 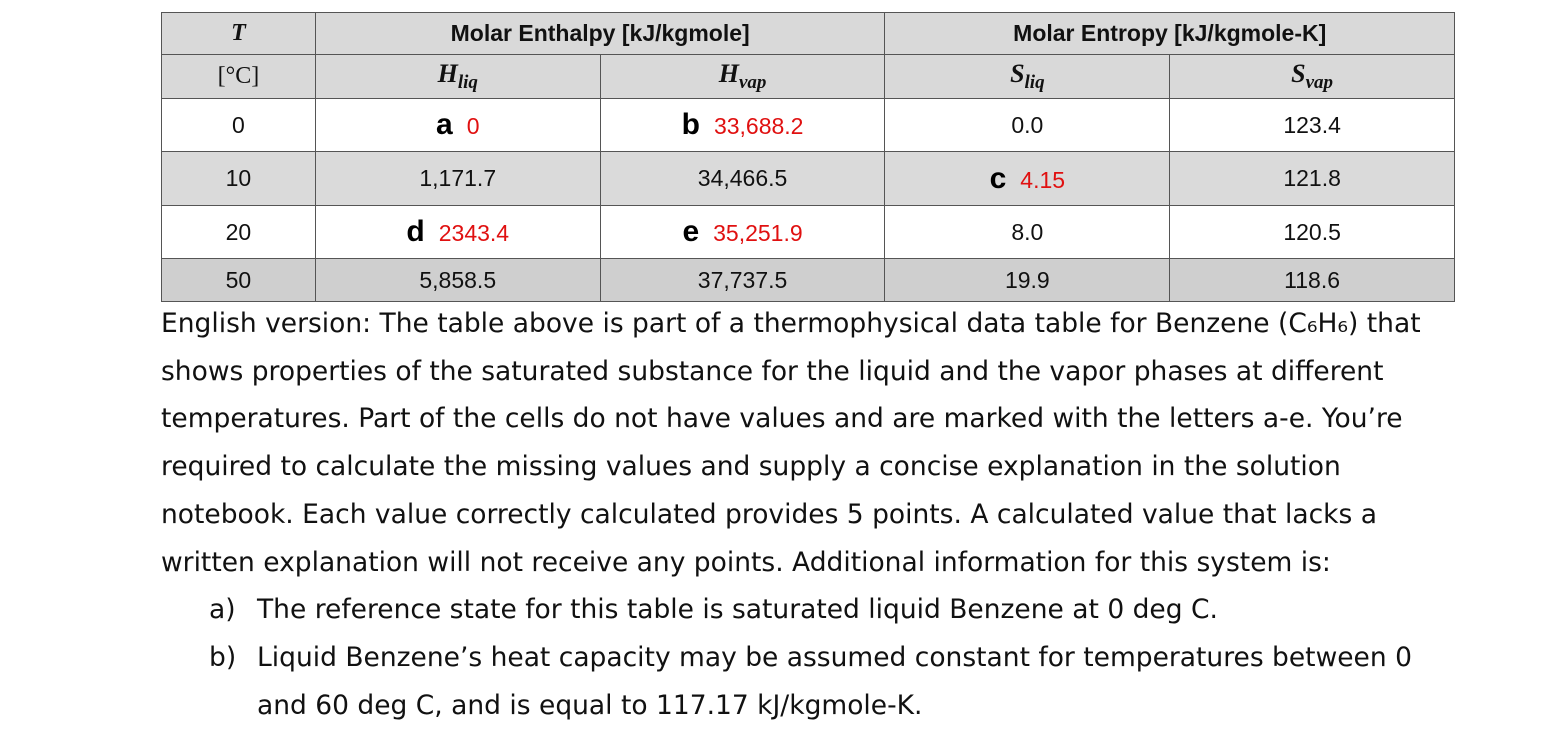 I want to click on cell: 0.0, so click(x=1027, y=125).